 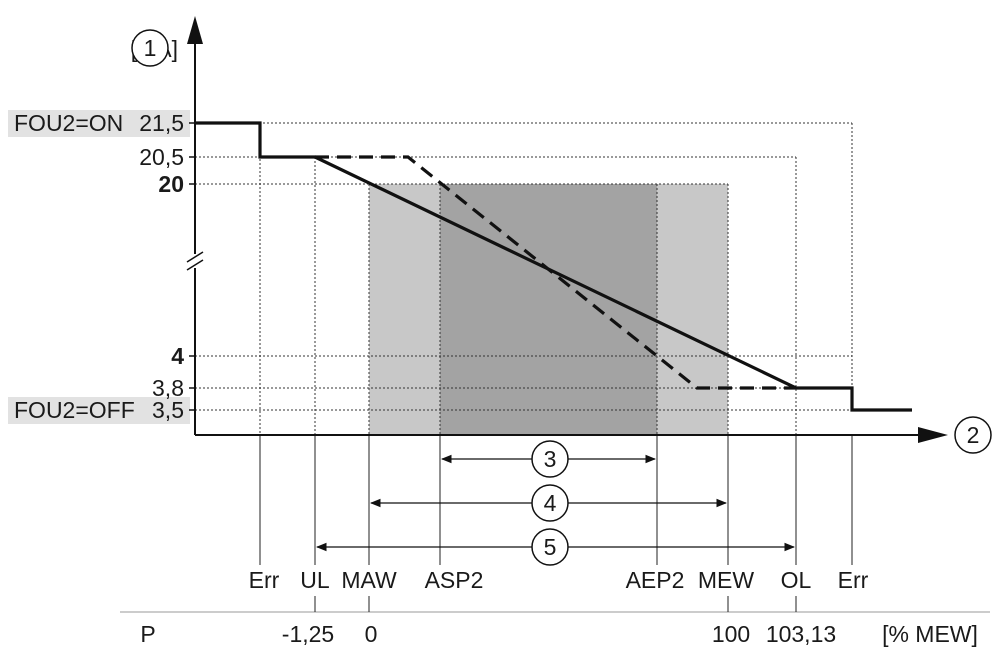 What do you see at coordinates (171, 184) in the screenshot?
I see `tick-label-20: 20` at bounding box center [171, 184].